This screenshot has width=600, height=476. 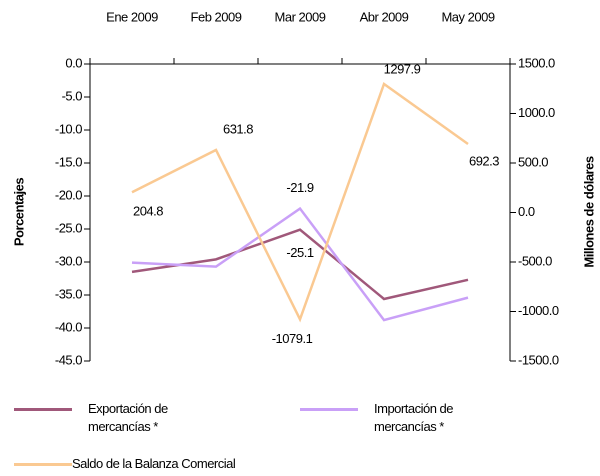 What do you see at coordinates (68, 326) in the screenshot?
I see `y-tick-label: -40.0` at bounding box center [68, 326].